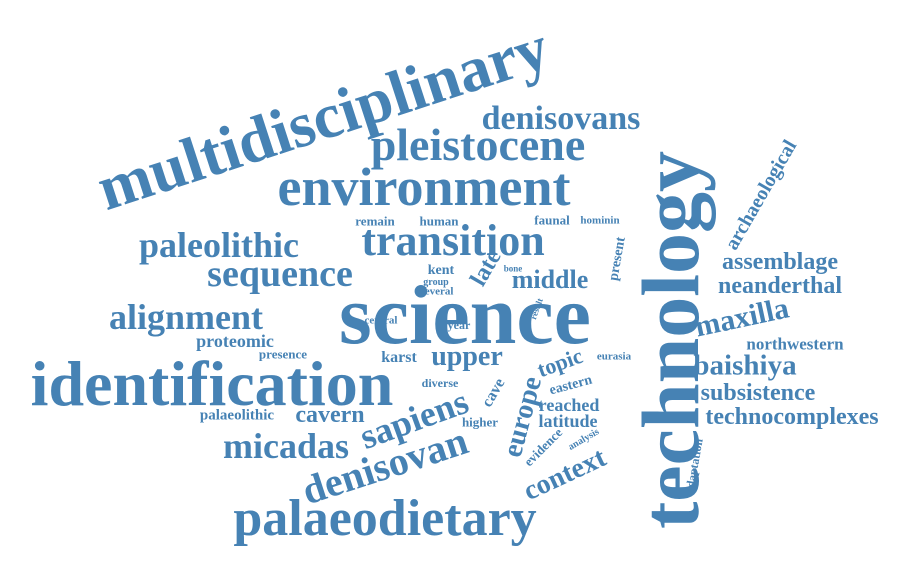 This screenshot has height=587, width=900. Describe the element at coordinates (550, 279) in the screenshot. I see `word-middle: middle` at that location.